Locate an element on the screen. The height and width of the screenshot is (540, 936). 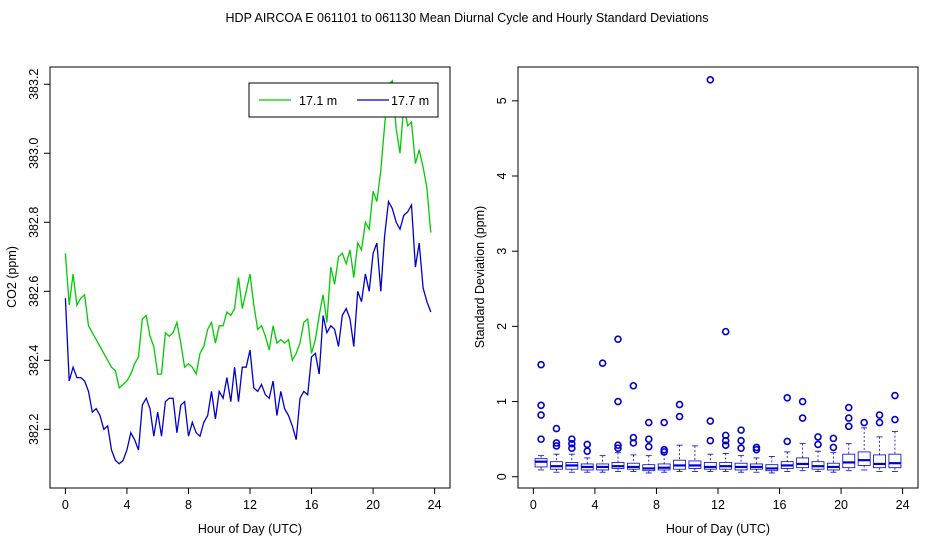
box-hour-17.5 is located at coordinates (803, 434).